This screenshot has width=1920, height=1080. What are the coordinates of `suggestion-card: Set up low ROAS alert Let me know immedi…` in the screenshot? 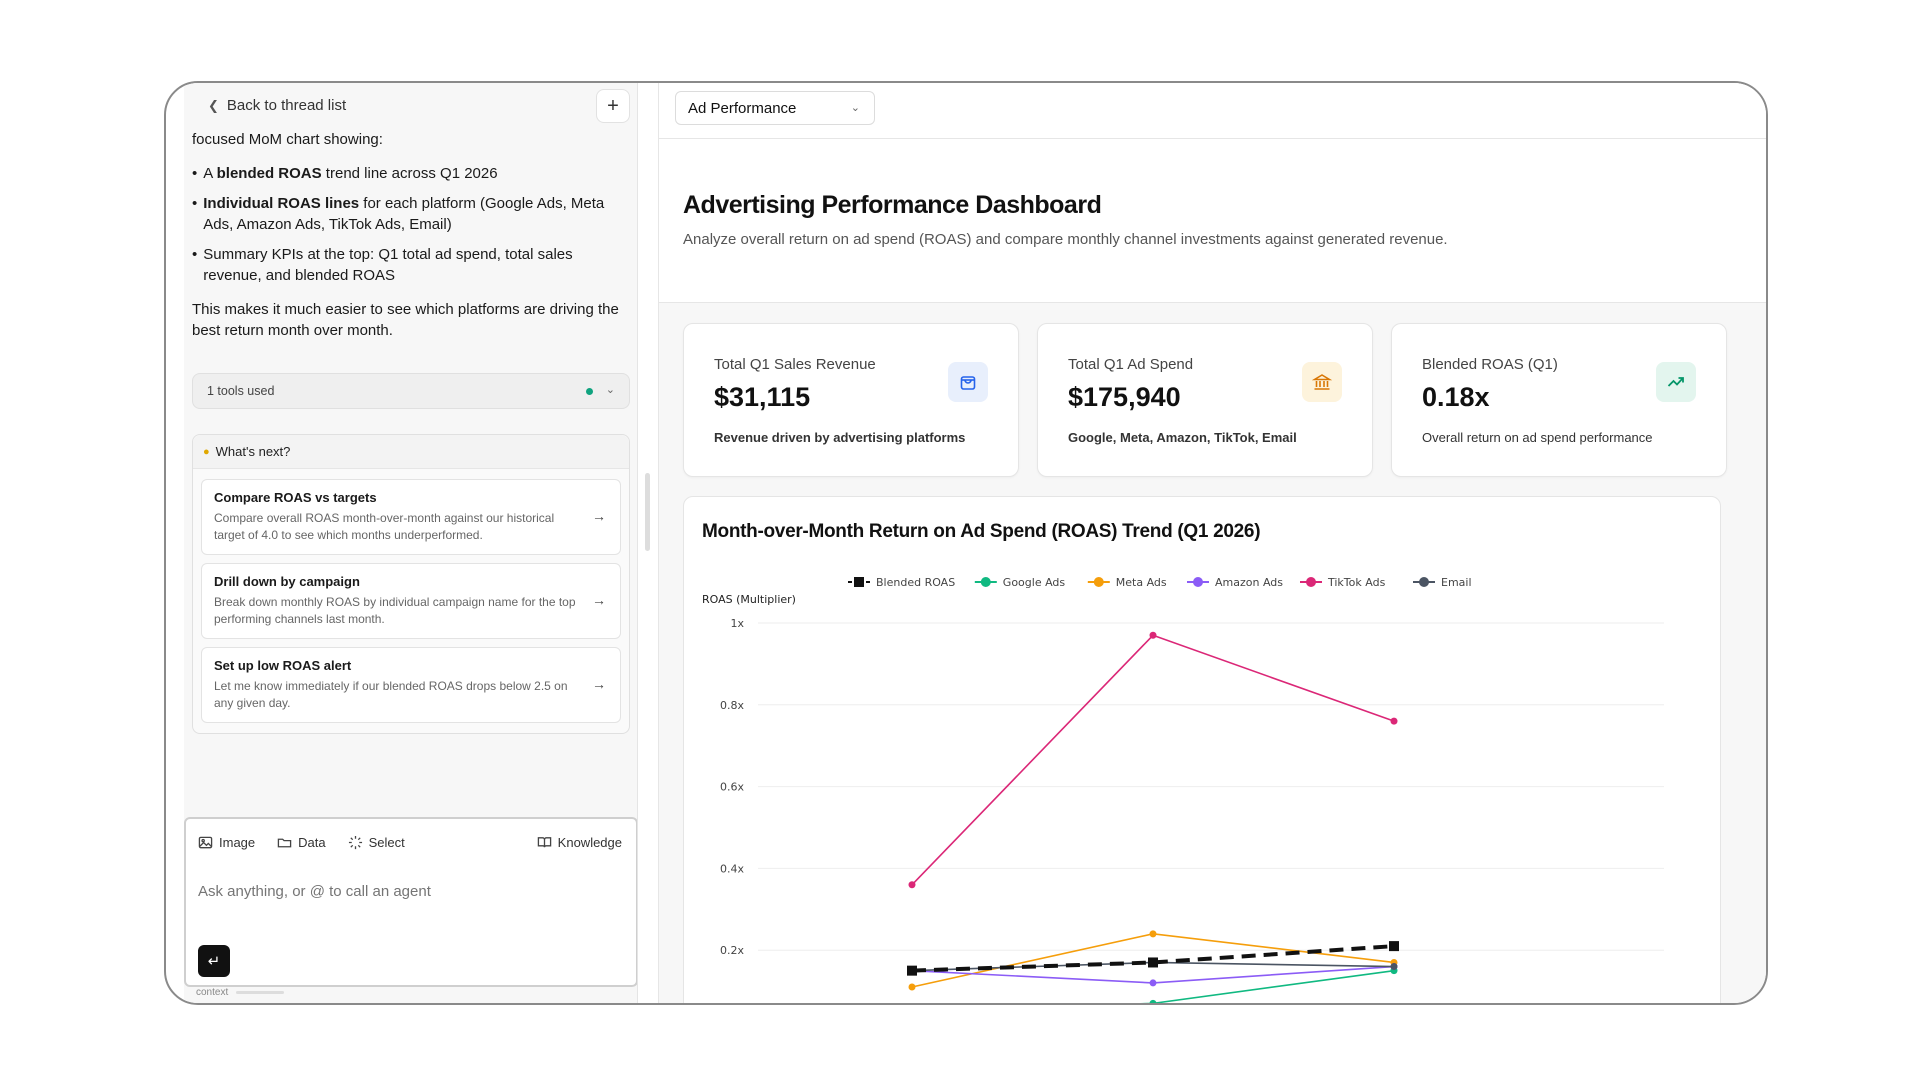 It's located at (411, 685).